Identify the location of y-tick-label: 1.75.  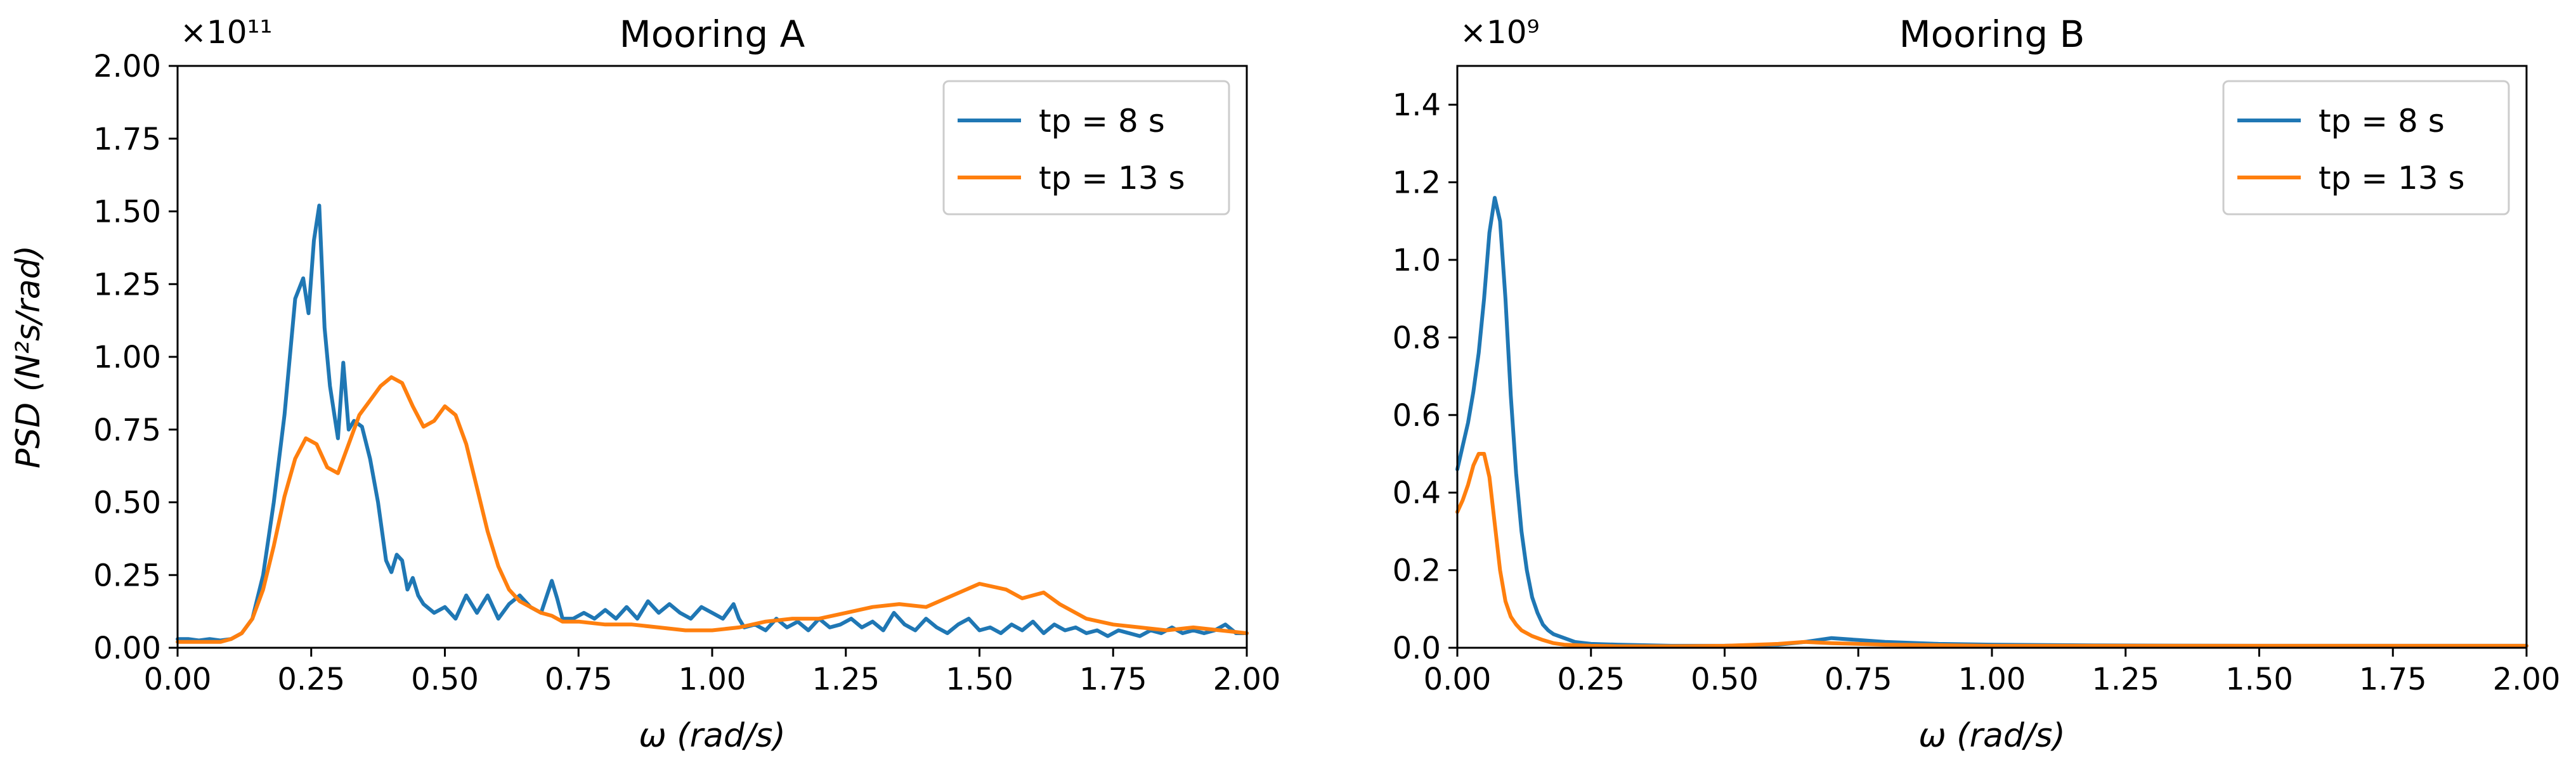
(127, 139).